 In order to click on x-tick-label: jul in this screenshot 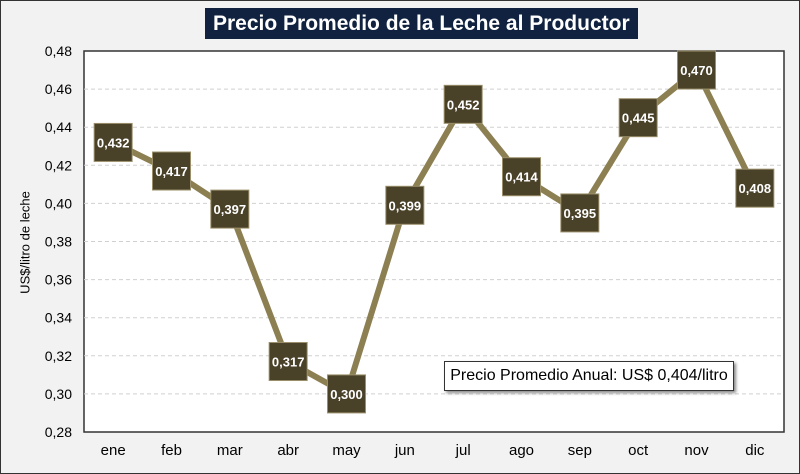, I will do `click(463, 450)`.